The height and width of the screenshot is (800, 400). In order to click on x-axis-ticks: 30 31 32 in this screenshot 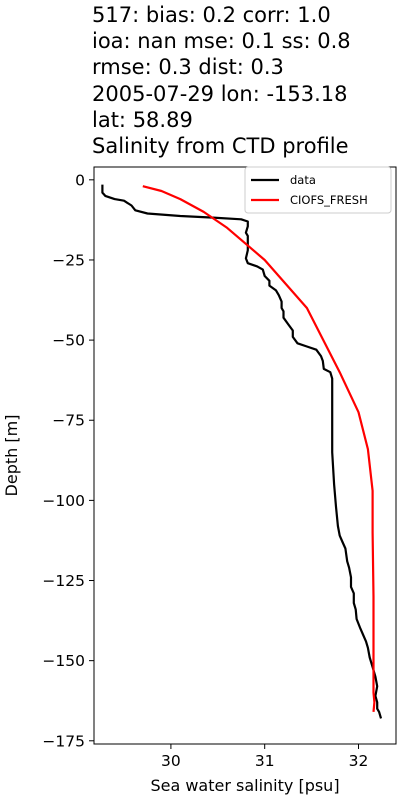, I will do `click(264, 757)`.